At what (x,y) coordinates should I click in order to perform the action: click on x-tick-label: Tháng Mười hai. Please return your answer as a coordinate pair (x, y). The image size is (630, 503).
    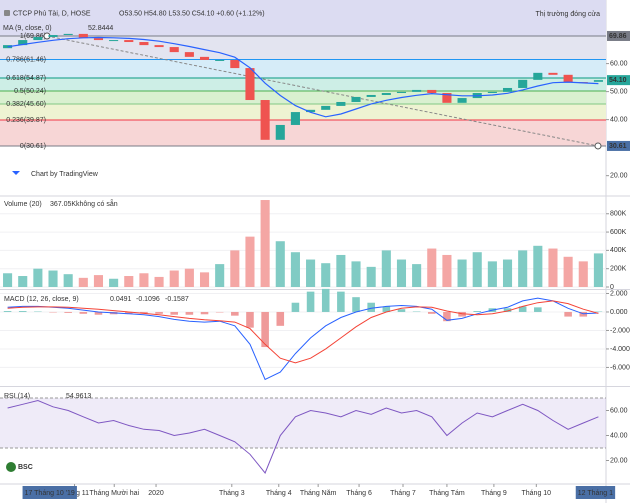
    Looking at the image, I should click on (114, 493).